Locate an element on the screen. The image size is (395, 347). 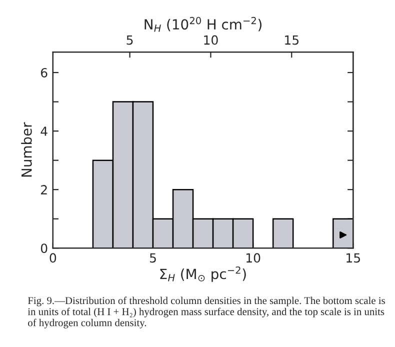
y-tick-label: 0 is located at coordinates (44, 249).